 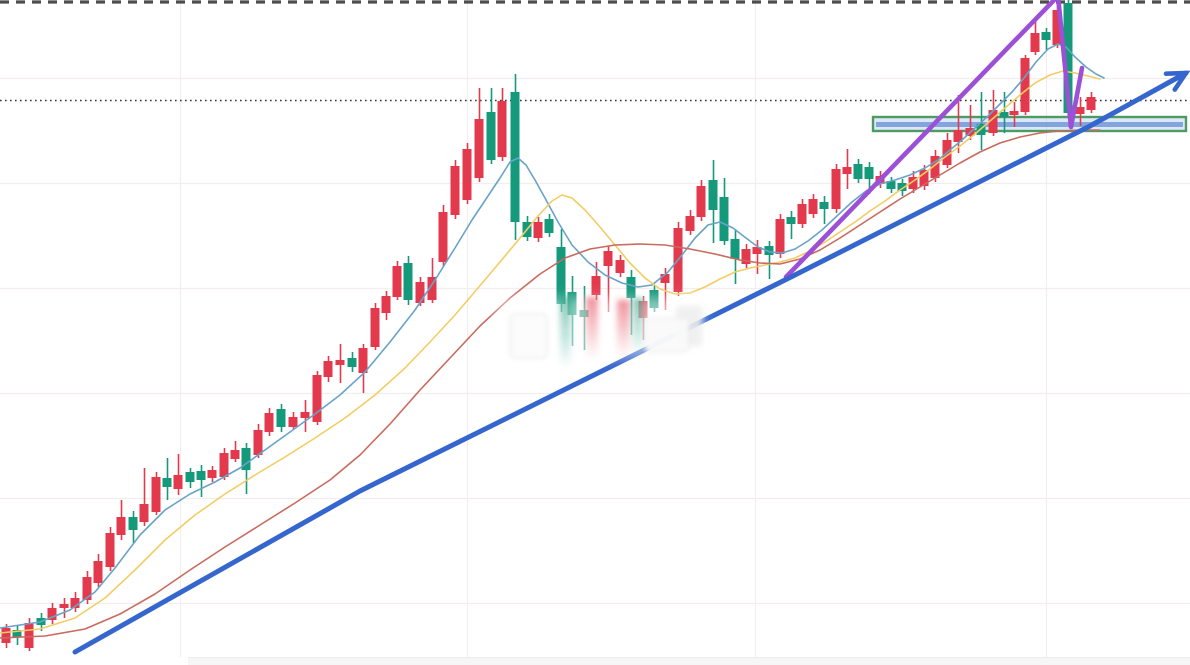 I want to click on impulse-purple-line, so click(x=934, y=140).